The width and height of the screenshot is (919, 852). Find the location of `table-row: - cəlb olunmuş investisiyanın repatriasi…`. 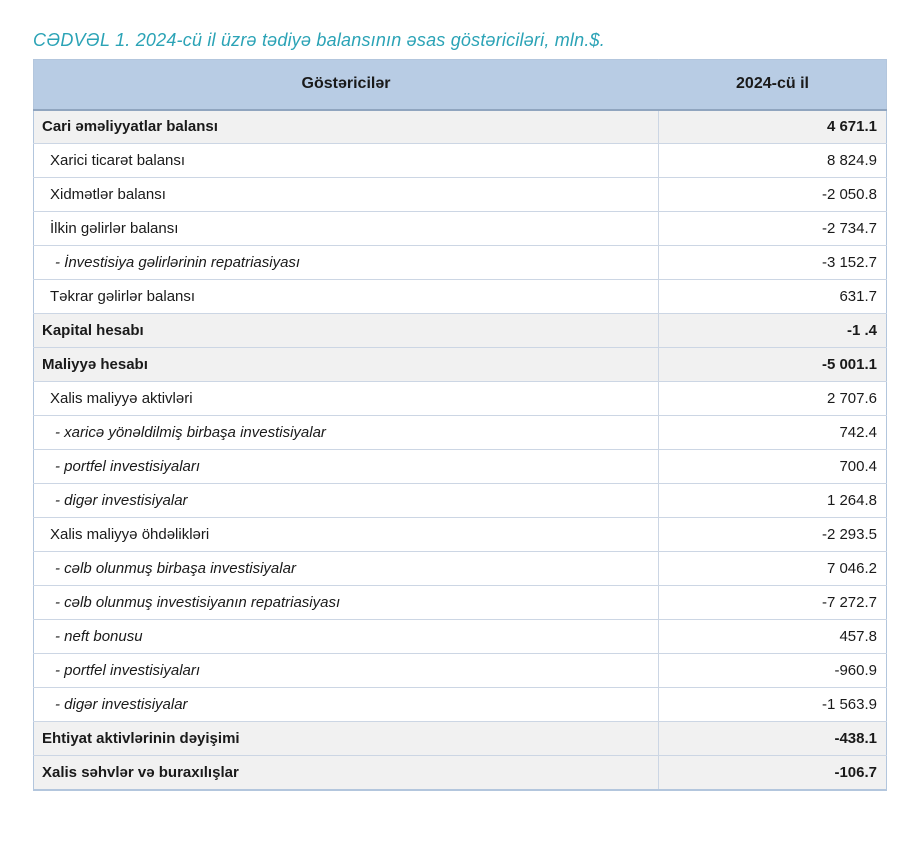

table-row: - cəlb olunmuş investisiyanın repatriasi… is located at coordinates (460, 602).